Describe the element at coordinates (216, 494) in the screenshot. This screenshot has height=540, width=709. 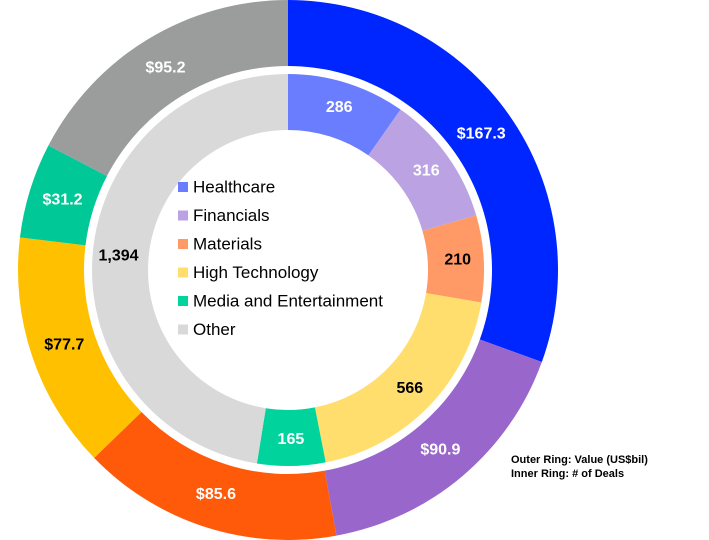
I see `data-label: $85.6` at that location.